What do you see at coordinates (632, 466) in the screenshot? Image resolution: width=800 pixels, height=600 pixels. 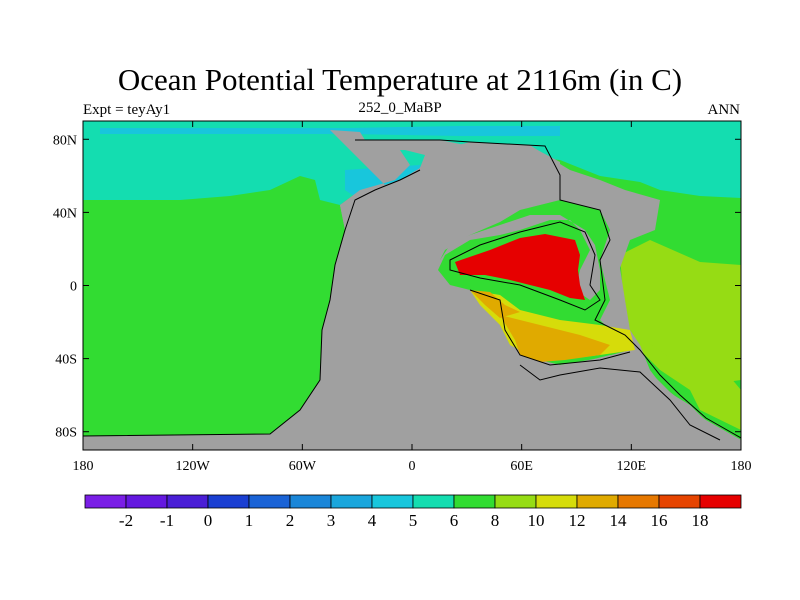 I see `x-tick-label: 120E` at bounding box center [632, 466].